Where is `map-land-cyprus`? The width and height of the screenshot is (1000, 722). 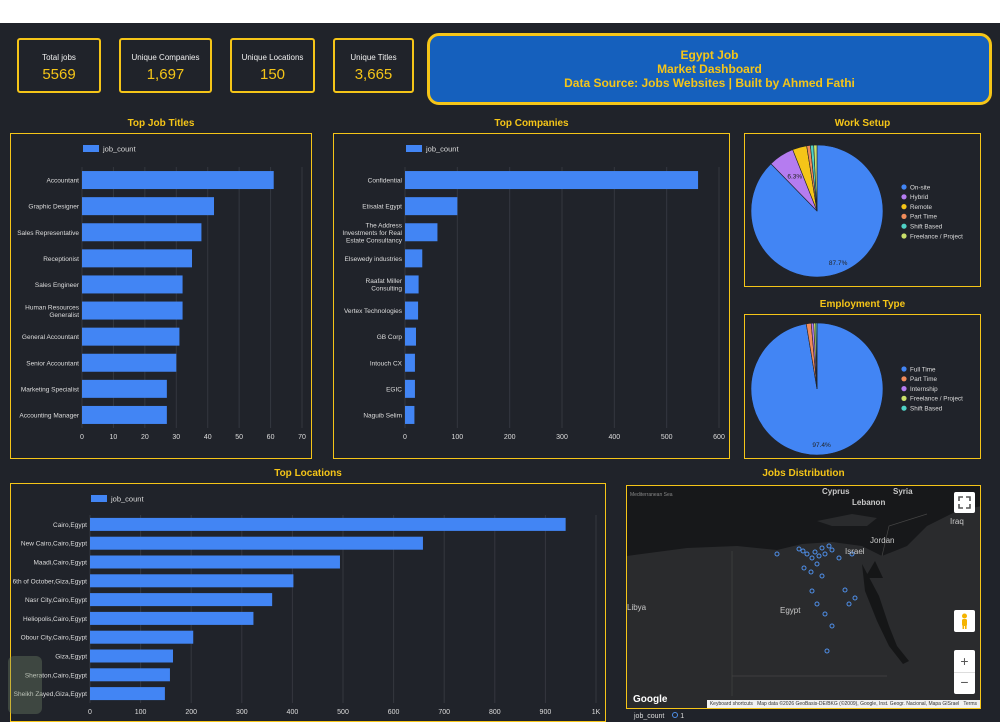
map-land-cyprus is located at coordinates (847, 520).